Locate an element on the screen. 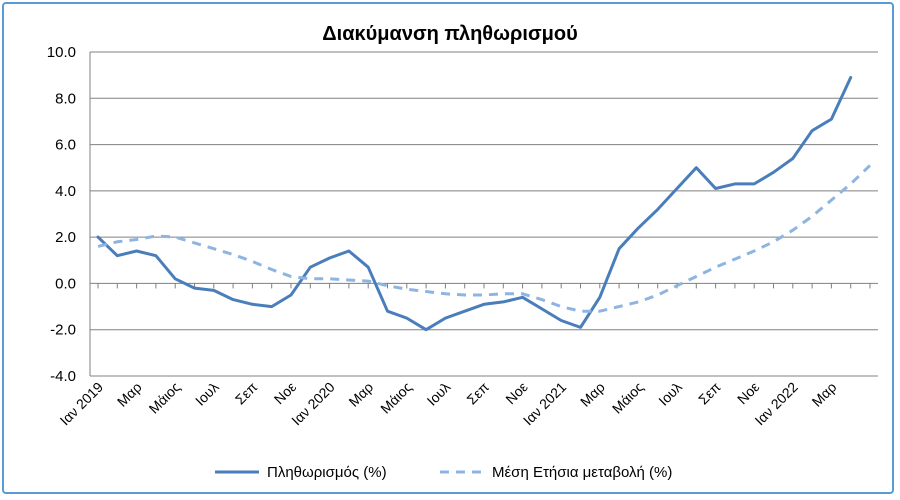 The width and height of the screenshot is (900, 500). x-tick-label: Ιαν 2019 is located at coordinates (82, 404).